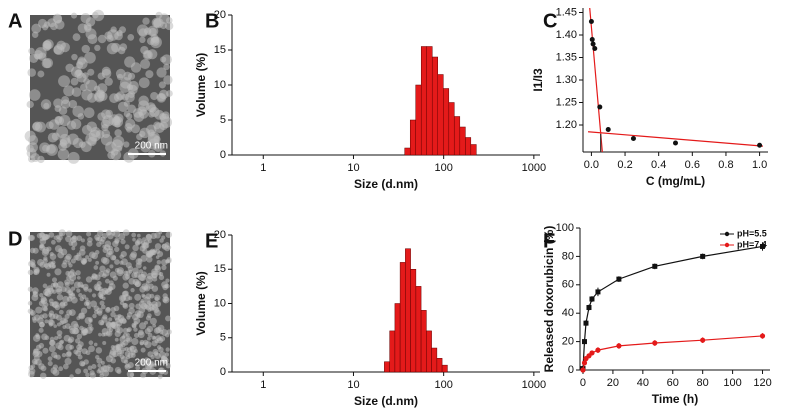 This screenshot has width=800, height=418. Describe the element at coordinates (550, 21) in the screenshot. I see `panel-label: C` at that location.